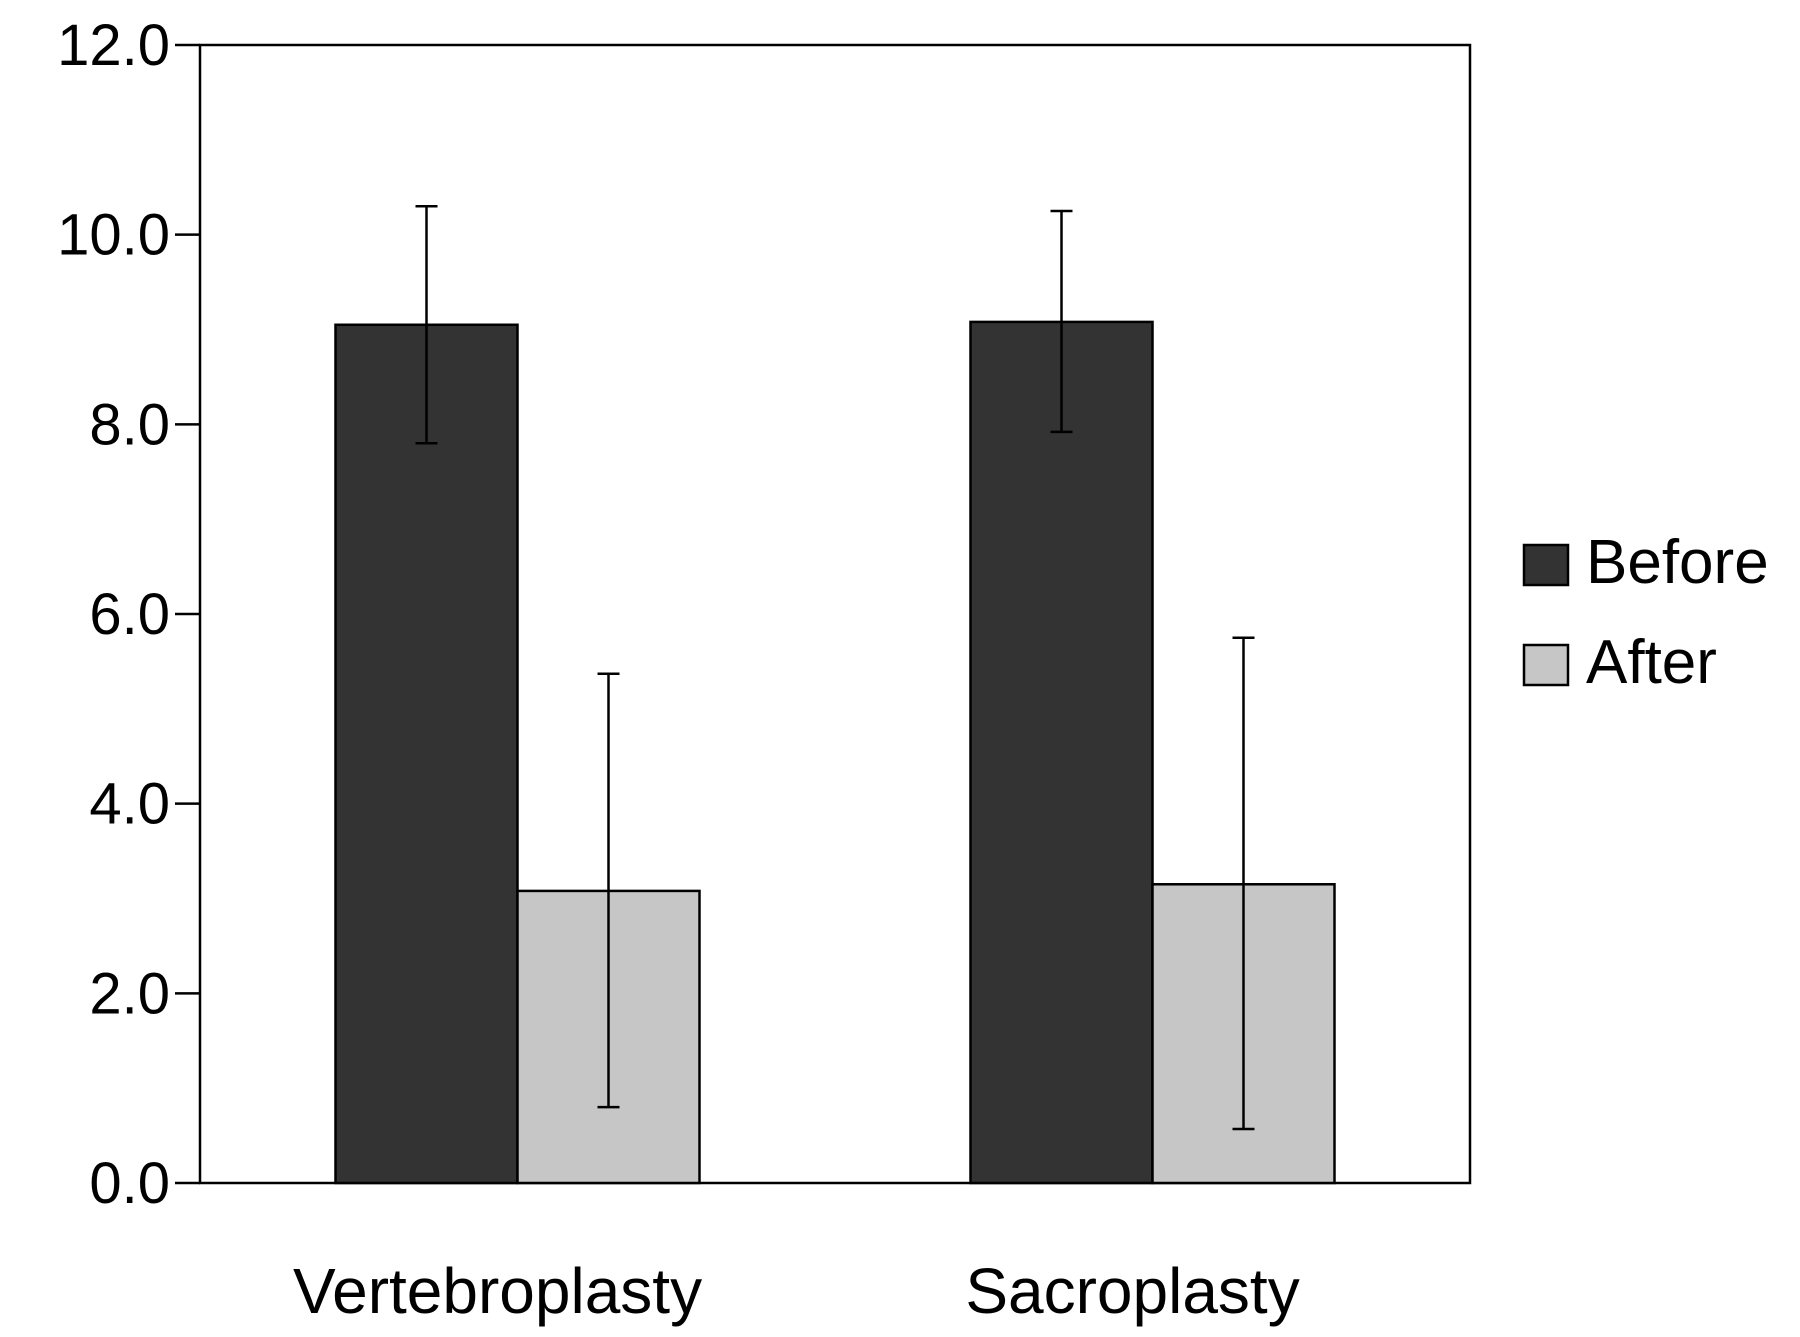 The height and width of the screenshot is (1337, 1800). Describe the element at coordinates (129, 1183) in the screenshot. I see `y-tick-label: 0.0` at that location.